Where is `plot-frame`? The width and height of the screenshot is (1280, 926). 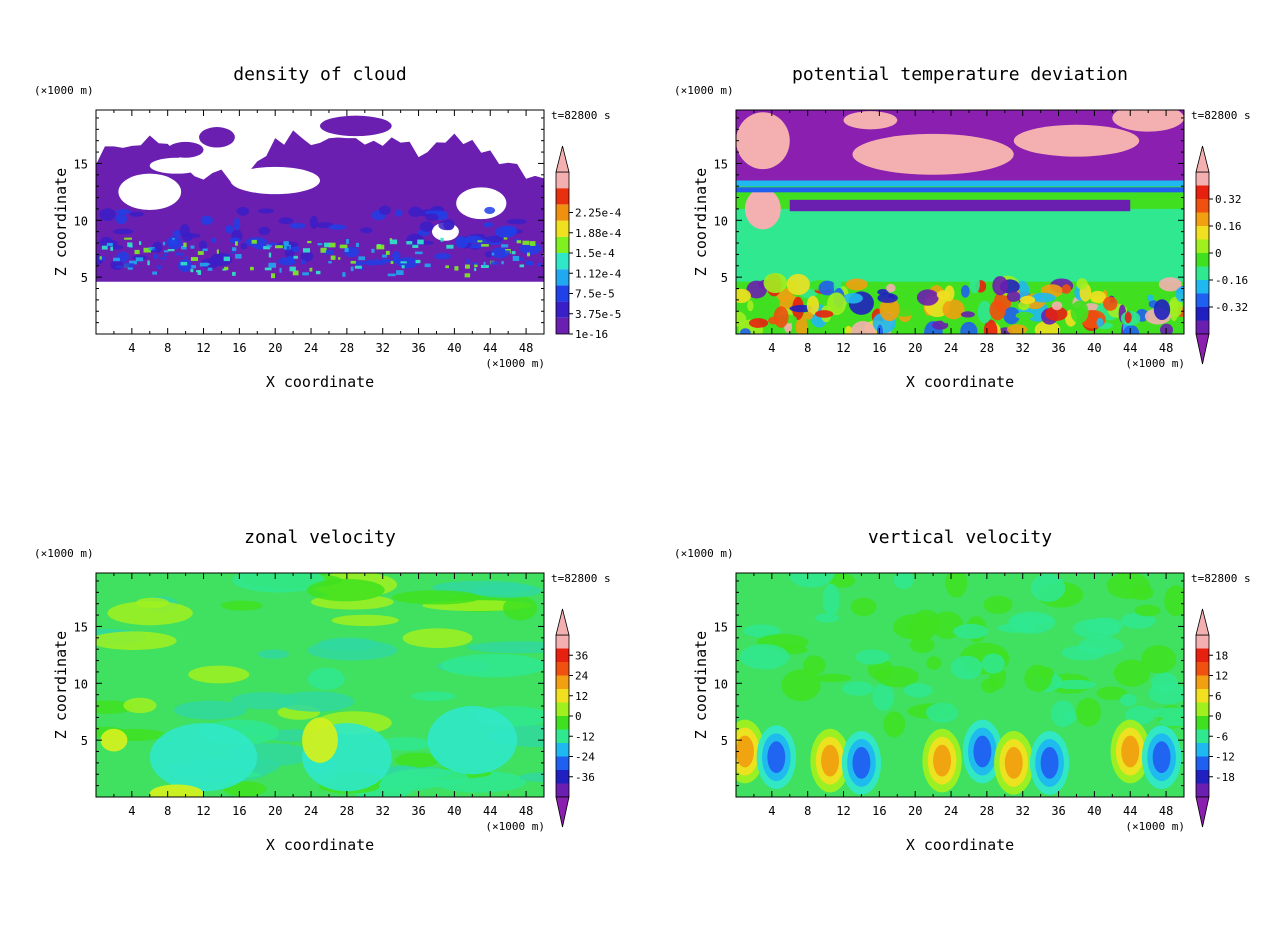
plot-frame is located at coordinates (960, 685).